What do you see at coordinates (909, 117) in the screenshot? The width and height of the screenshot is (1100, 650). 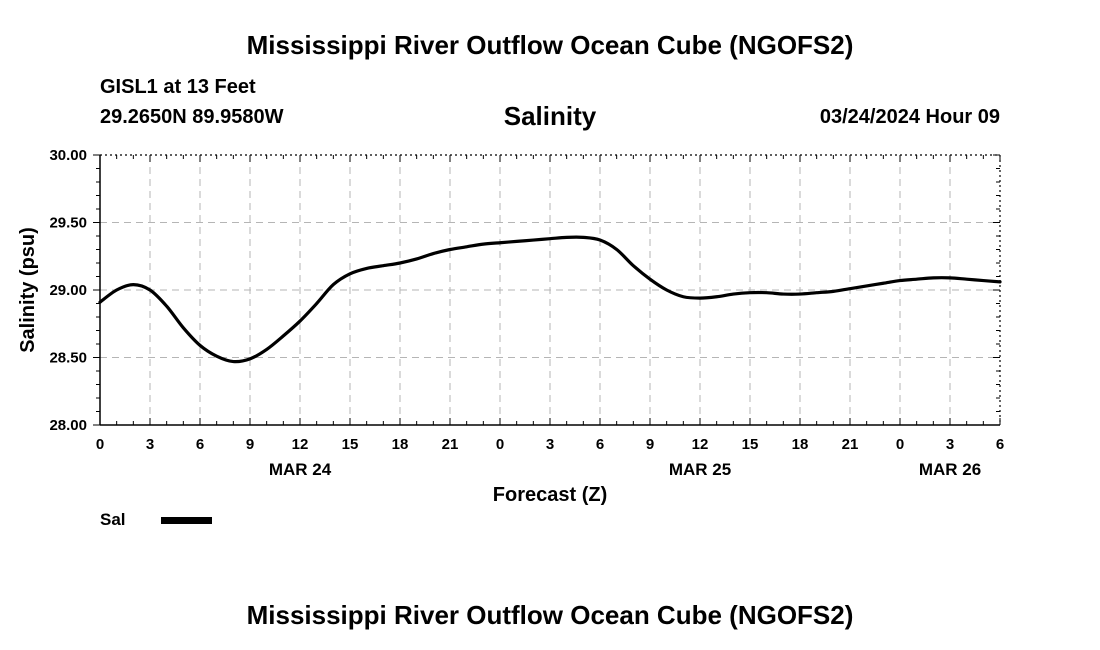 I see `forecast-datetime: 03/24/2024 Hour 09` at bounding box center [909, 117].